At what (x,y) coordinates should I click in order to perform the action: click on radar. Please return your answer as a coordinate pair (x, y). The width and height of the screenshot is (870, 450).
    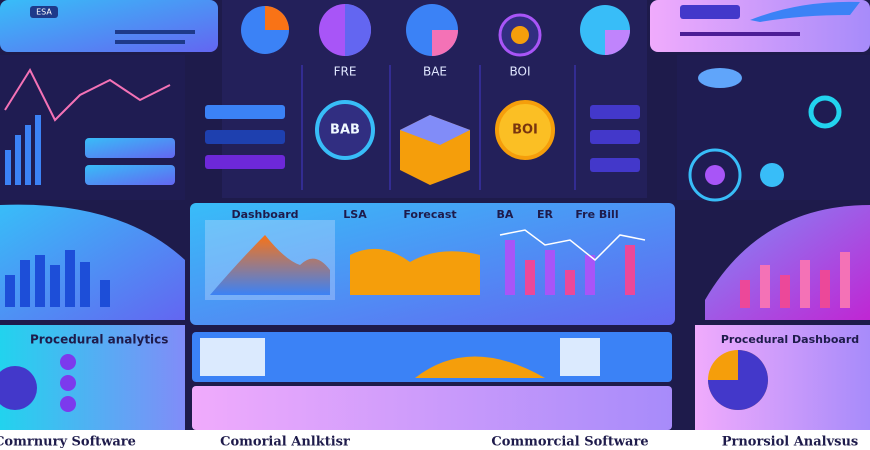
    Looking at the image, I should click on (715, 175).